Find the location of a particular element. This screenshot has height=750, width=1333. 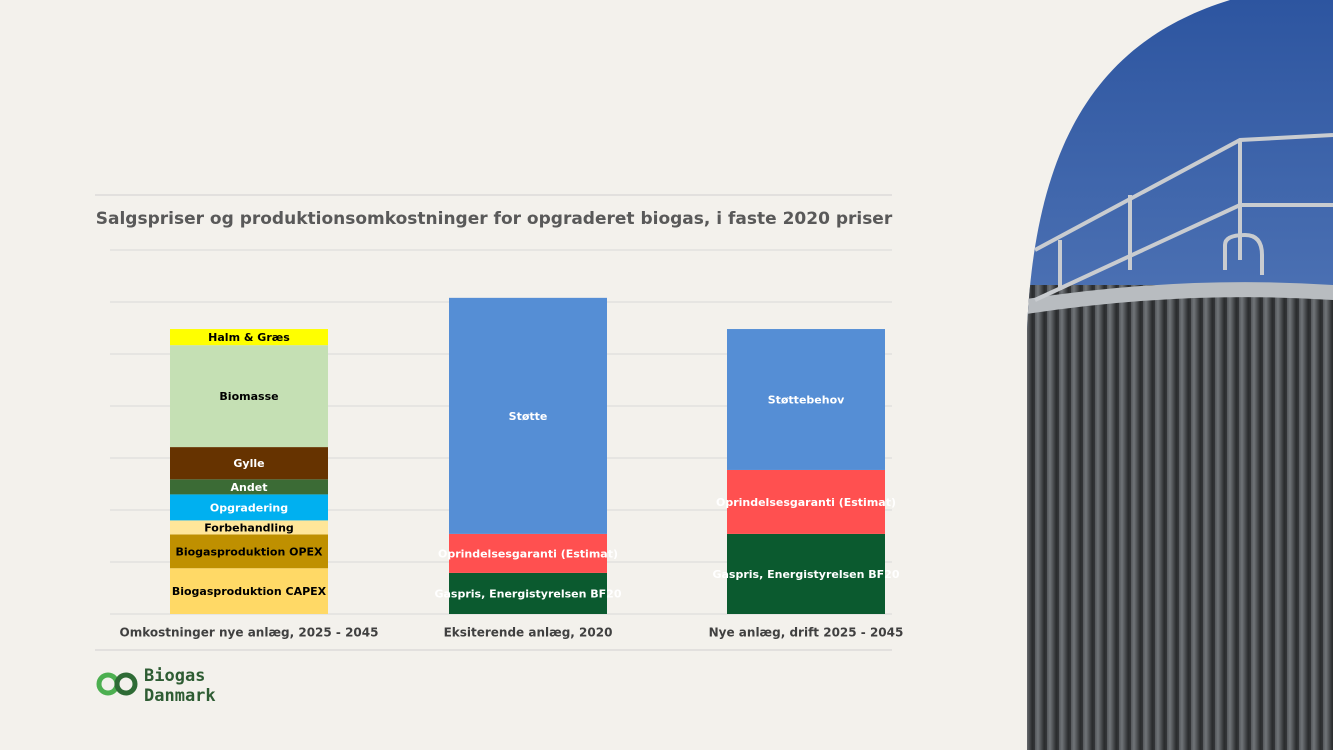

segment-label: Støtte is located at coordinates (528, 416).